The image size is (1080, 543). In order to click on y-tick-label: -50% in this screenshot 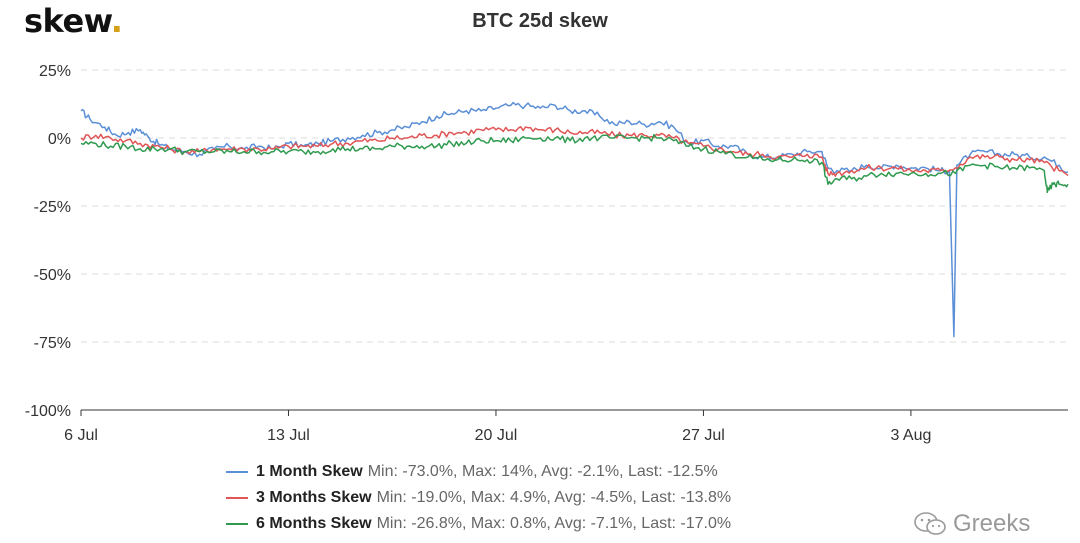, I will do `click(52, 275)`.